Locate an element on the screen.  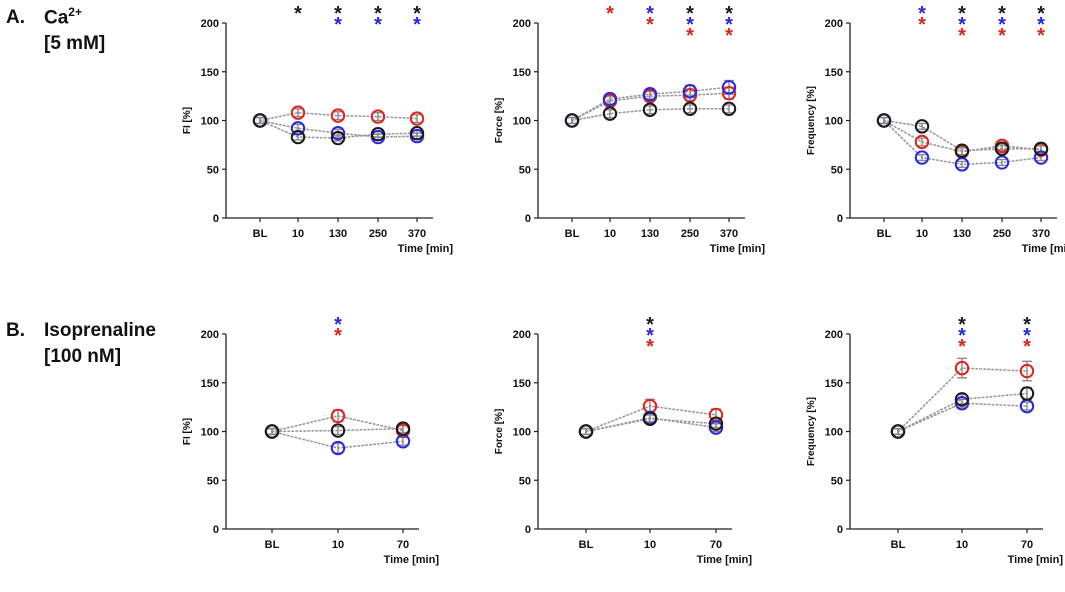
section-letter: A. is located at coordinates (15, 18).